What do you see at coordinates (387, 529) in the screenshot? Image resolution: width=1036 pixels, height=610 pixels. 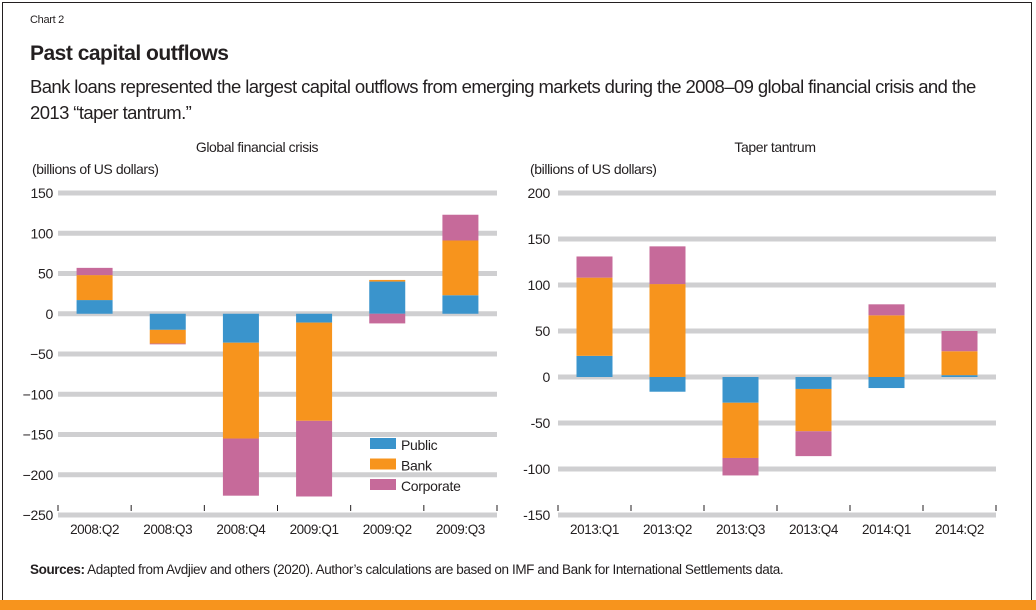 I see `x-tick-label: 2009:Q2` at bounding box center [387, 529].